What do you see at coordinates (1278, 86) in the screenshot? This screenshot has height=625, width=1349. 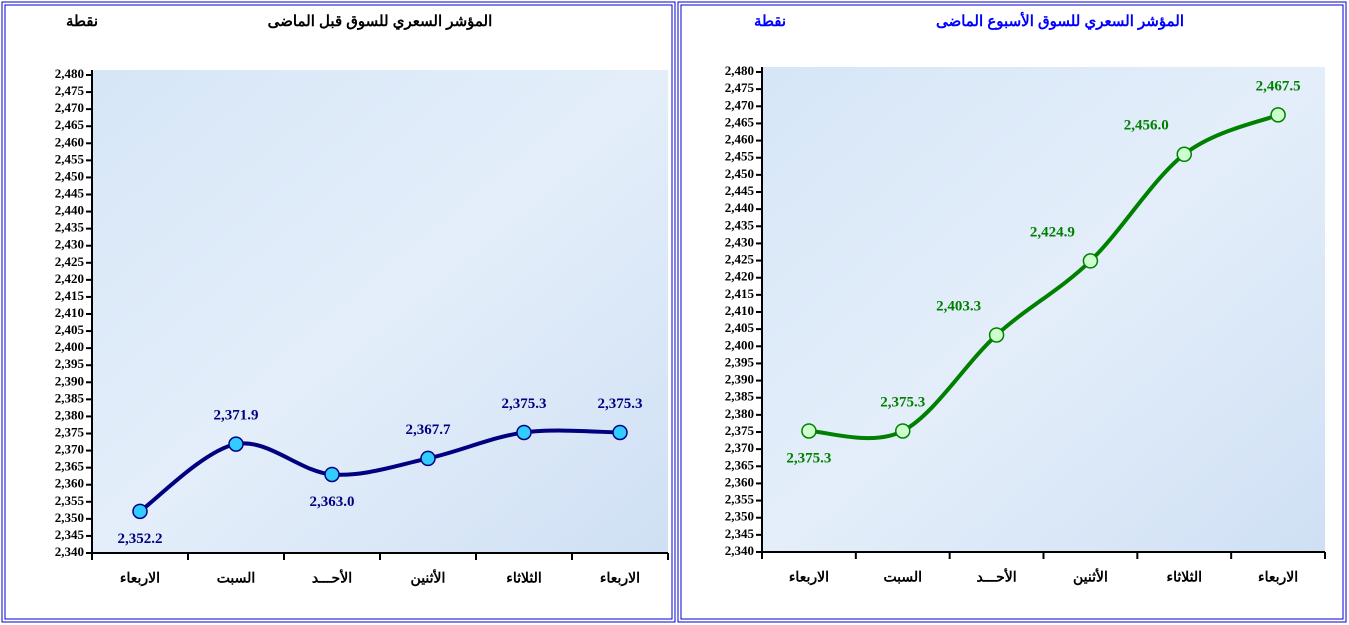 I see `data-label: 2,467.5` at bounding box center [1278, 86].